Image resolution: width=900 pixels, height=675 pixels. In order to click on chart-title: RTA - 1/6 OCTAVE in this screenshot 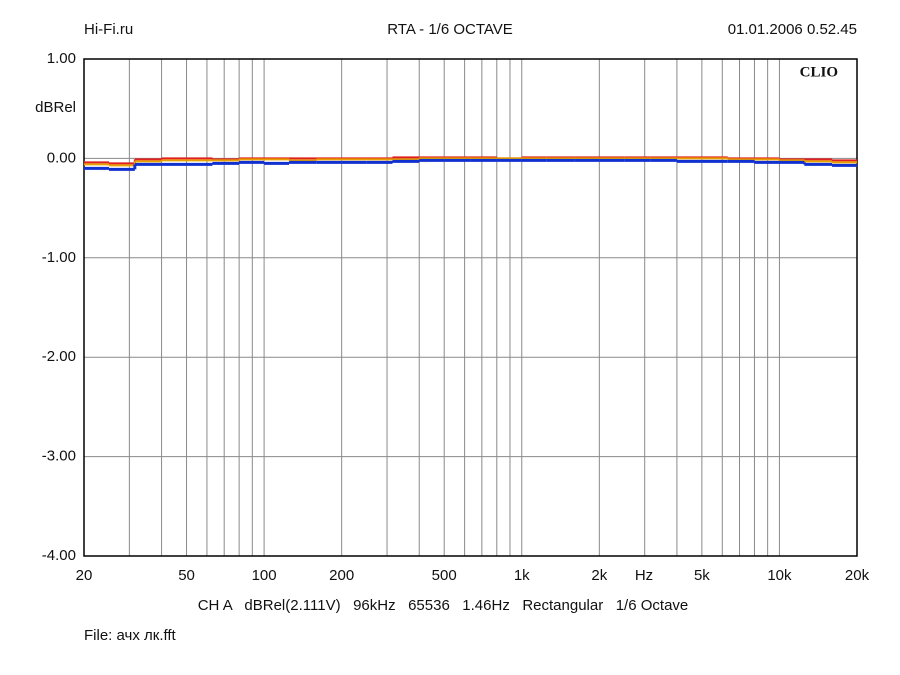, I will do `click(450, 29)`.